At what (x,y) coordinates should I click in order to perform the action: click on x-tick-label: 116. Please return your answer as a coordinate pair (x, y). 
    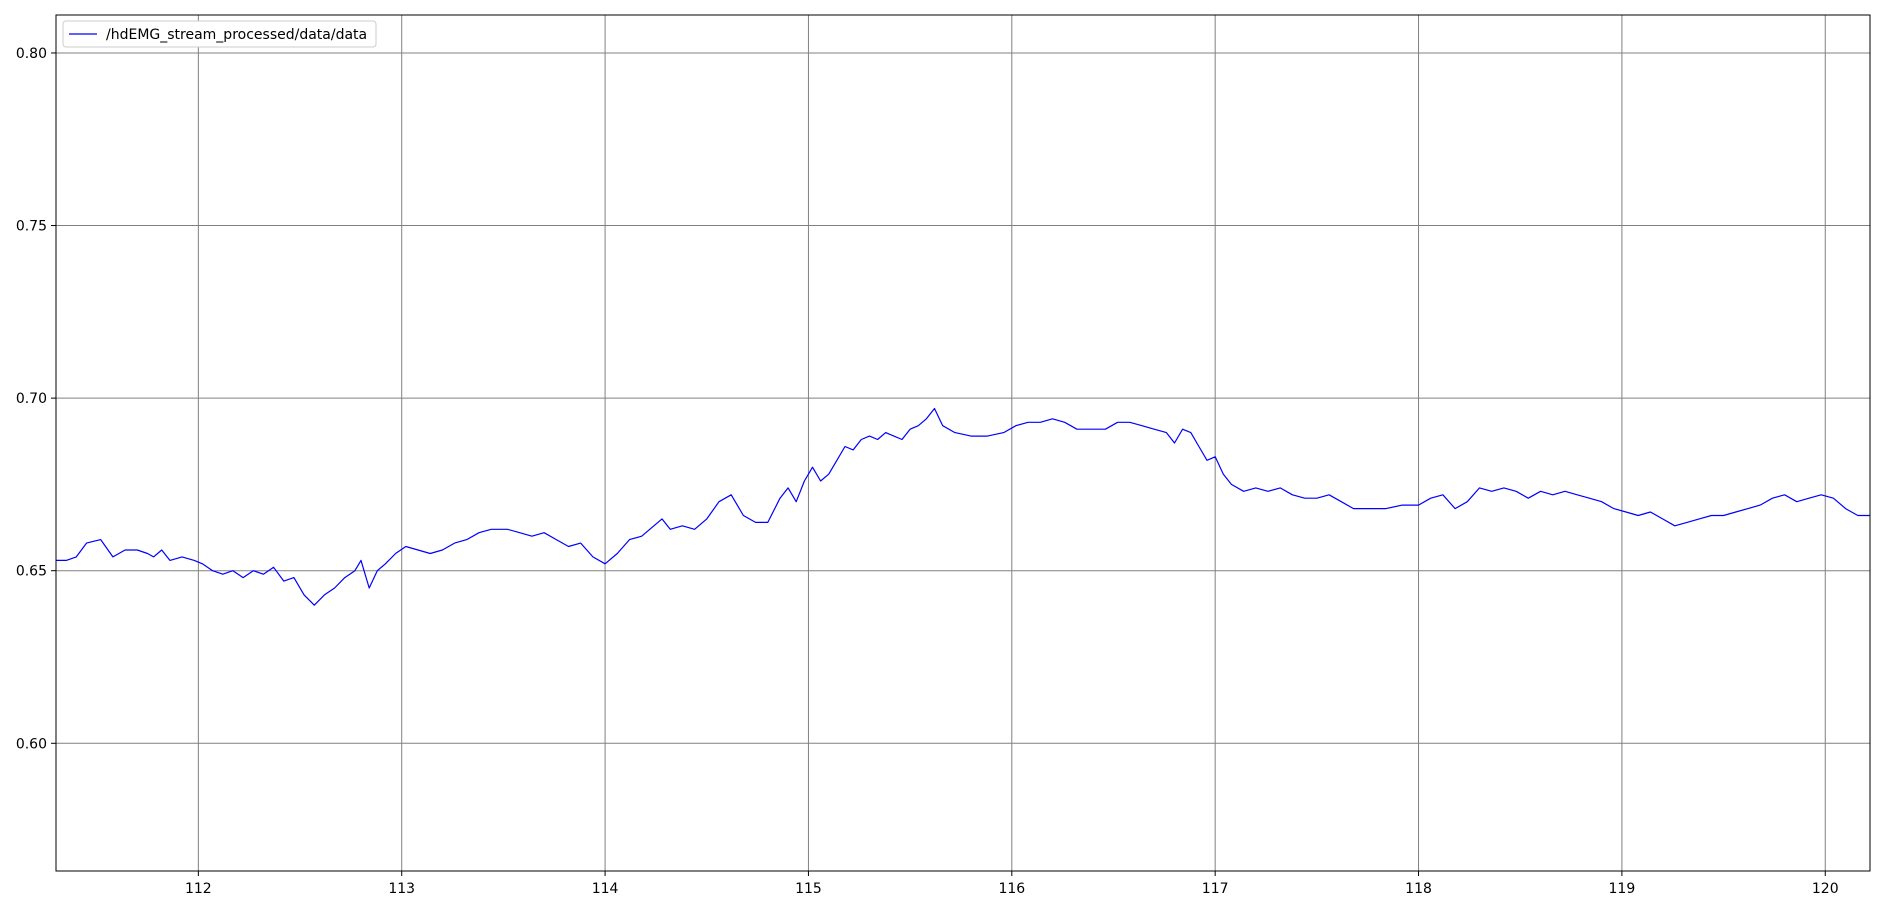
    Looking at the image, I should click on (1011, 889).